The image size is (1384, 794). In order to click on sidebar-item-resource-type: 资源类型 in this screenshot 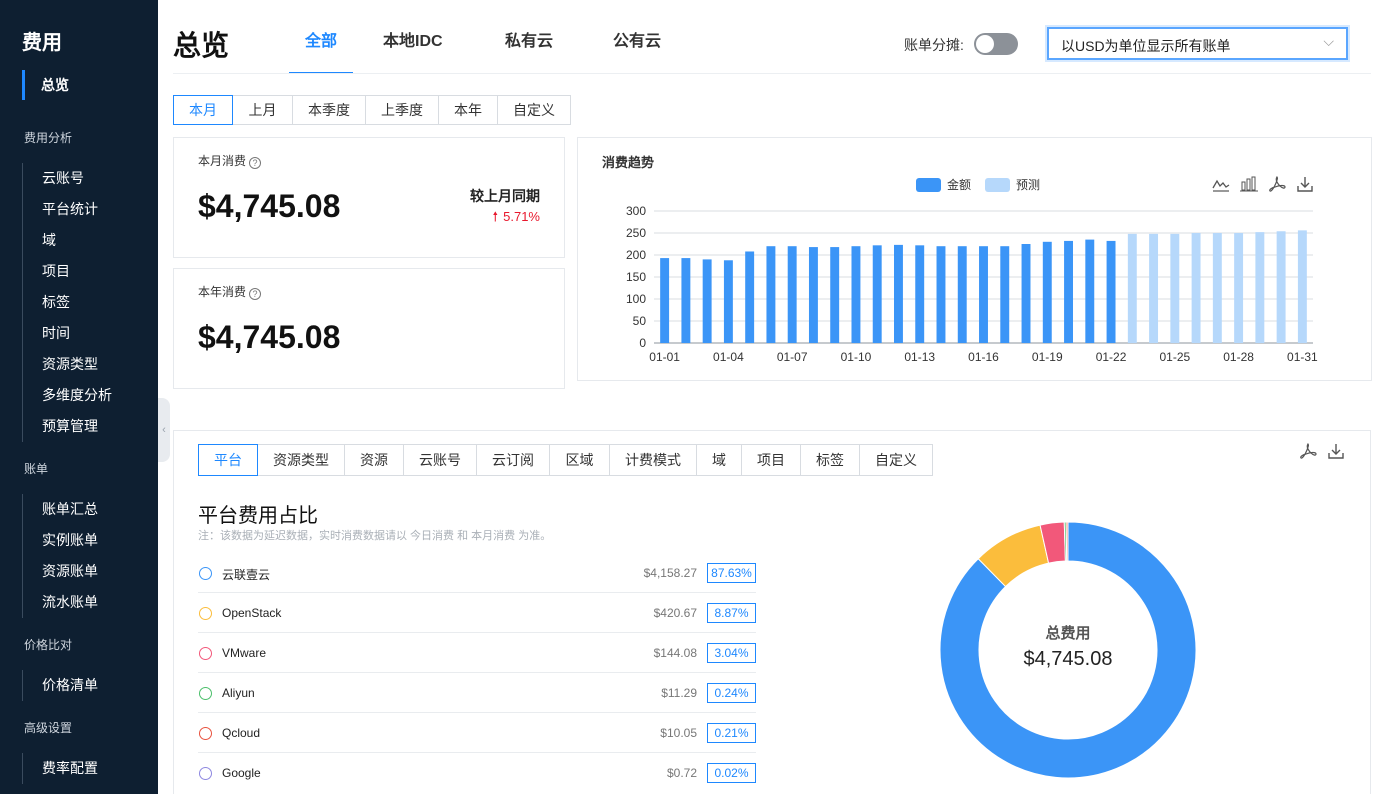, I will do `click(70, 364)`.